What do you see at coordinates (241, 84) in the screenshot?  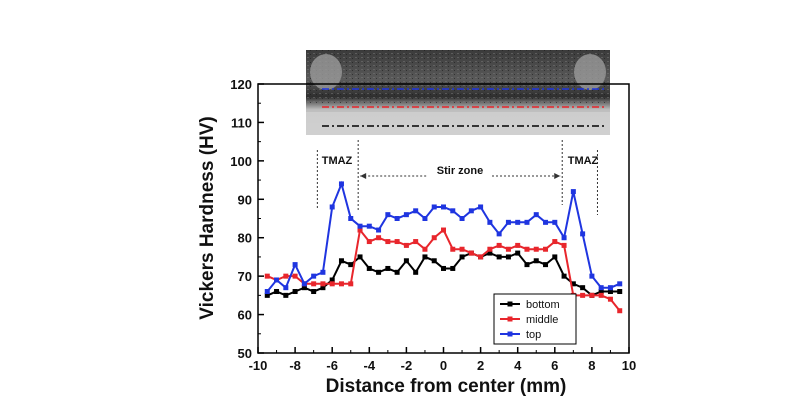 I see `y-tick-label: 120` at bounding box center [241, 84].